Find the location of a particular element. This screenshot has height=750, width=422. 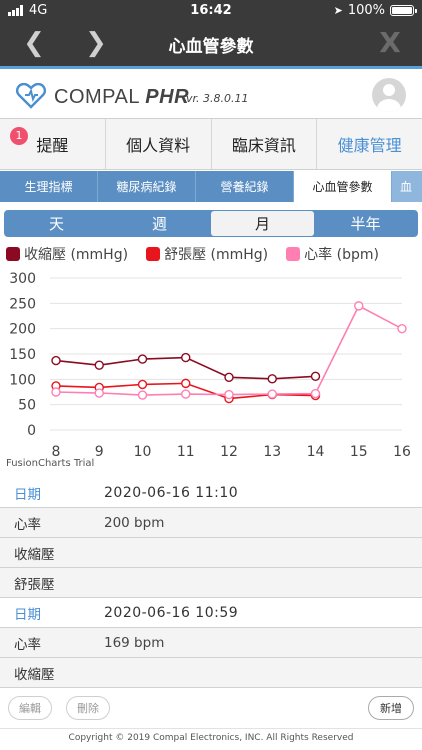

x-tick-label: 8 is located at coordinates (56, 452).